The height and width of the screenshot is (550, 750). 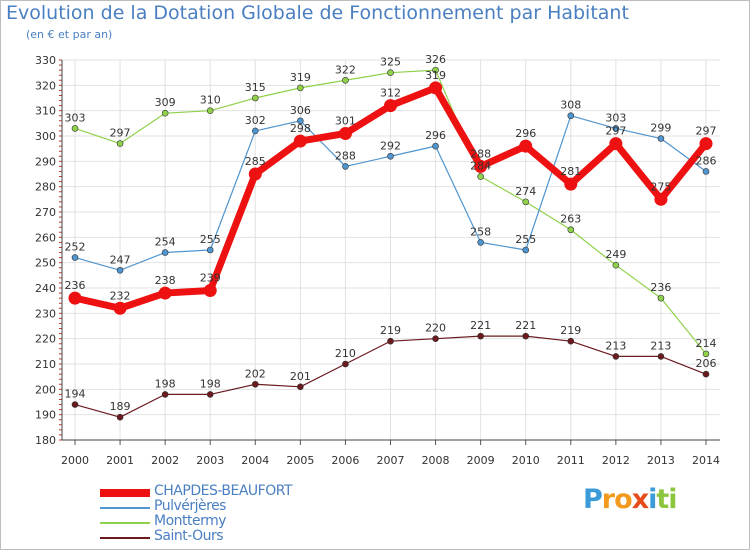 What do you see at coordinates (45, 187) in the screenshot?
I see `y-tick-label: 280` at bounding box center [45, 187].